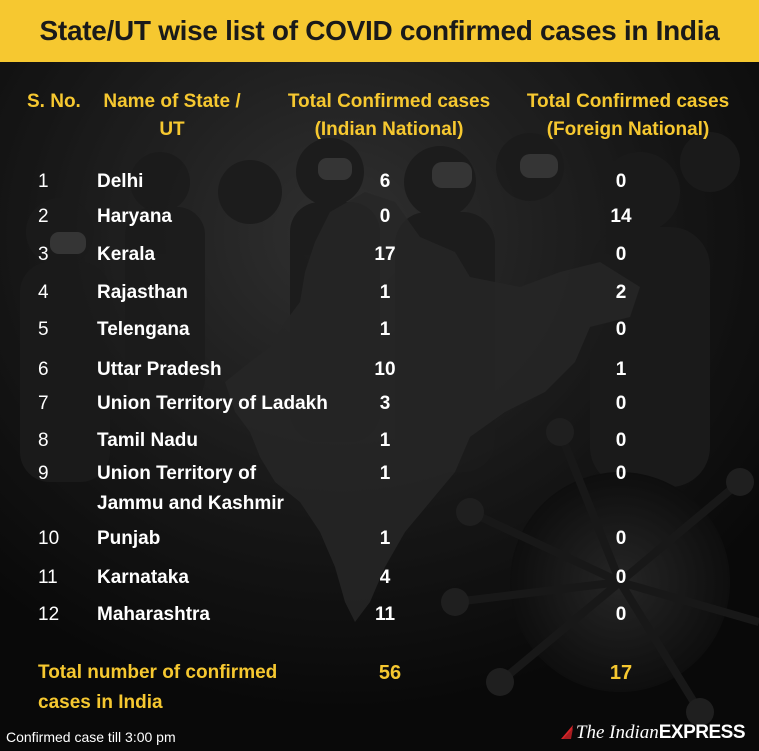 The height and width of the screenshot is (751, 759). I want to click on total-label-line1: Total number of confirmed, so click(158, 672).